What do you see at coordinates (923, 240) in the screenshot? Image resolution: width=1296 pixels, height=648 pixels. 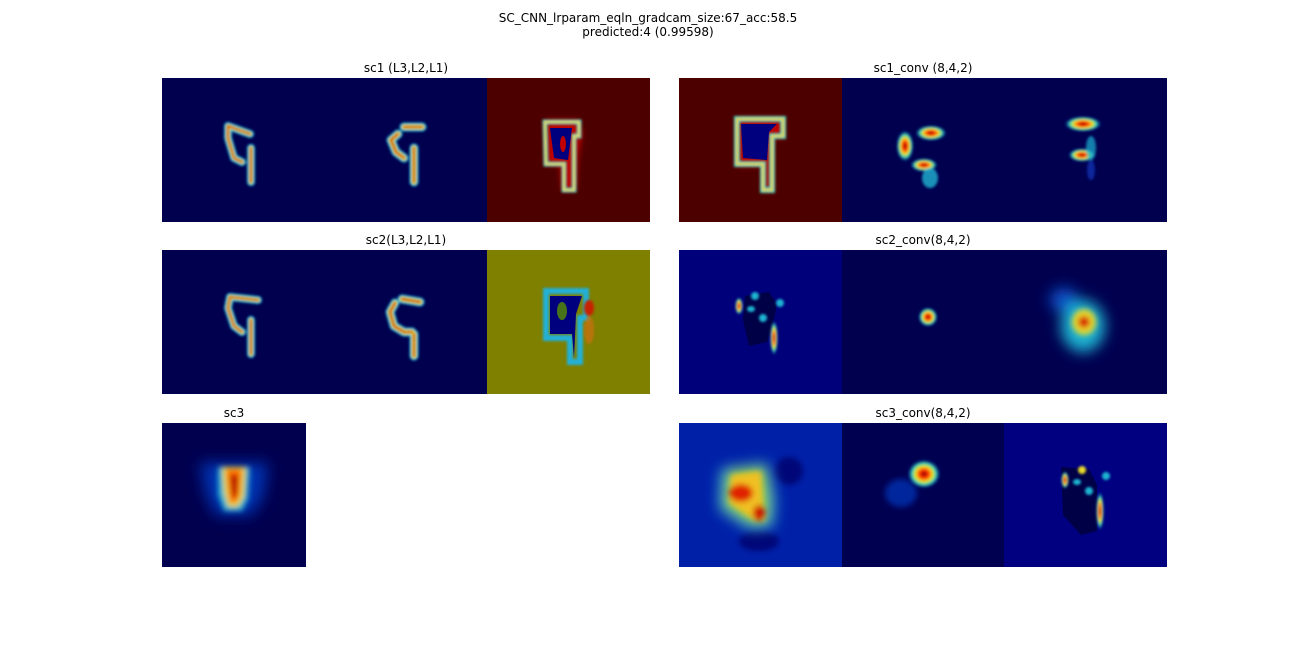 I see `panel-title-sc2-conv: sc2_conv(8,4,2)` at bounding box center [923, 240].